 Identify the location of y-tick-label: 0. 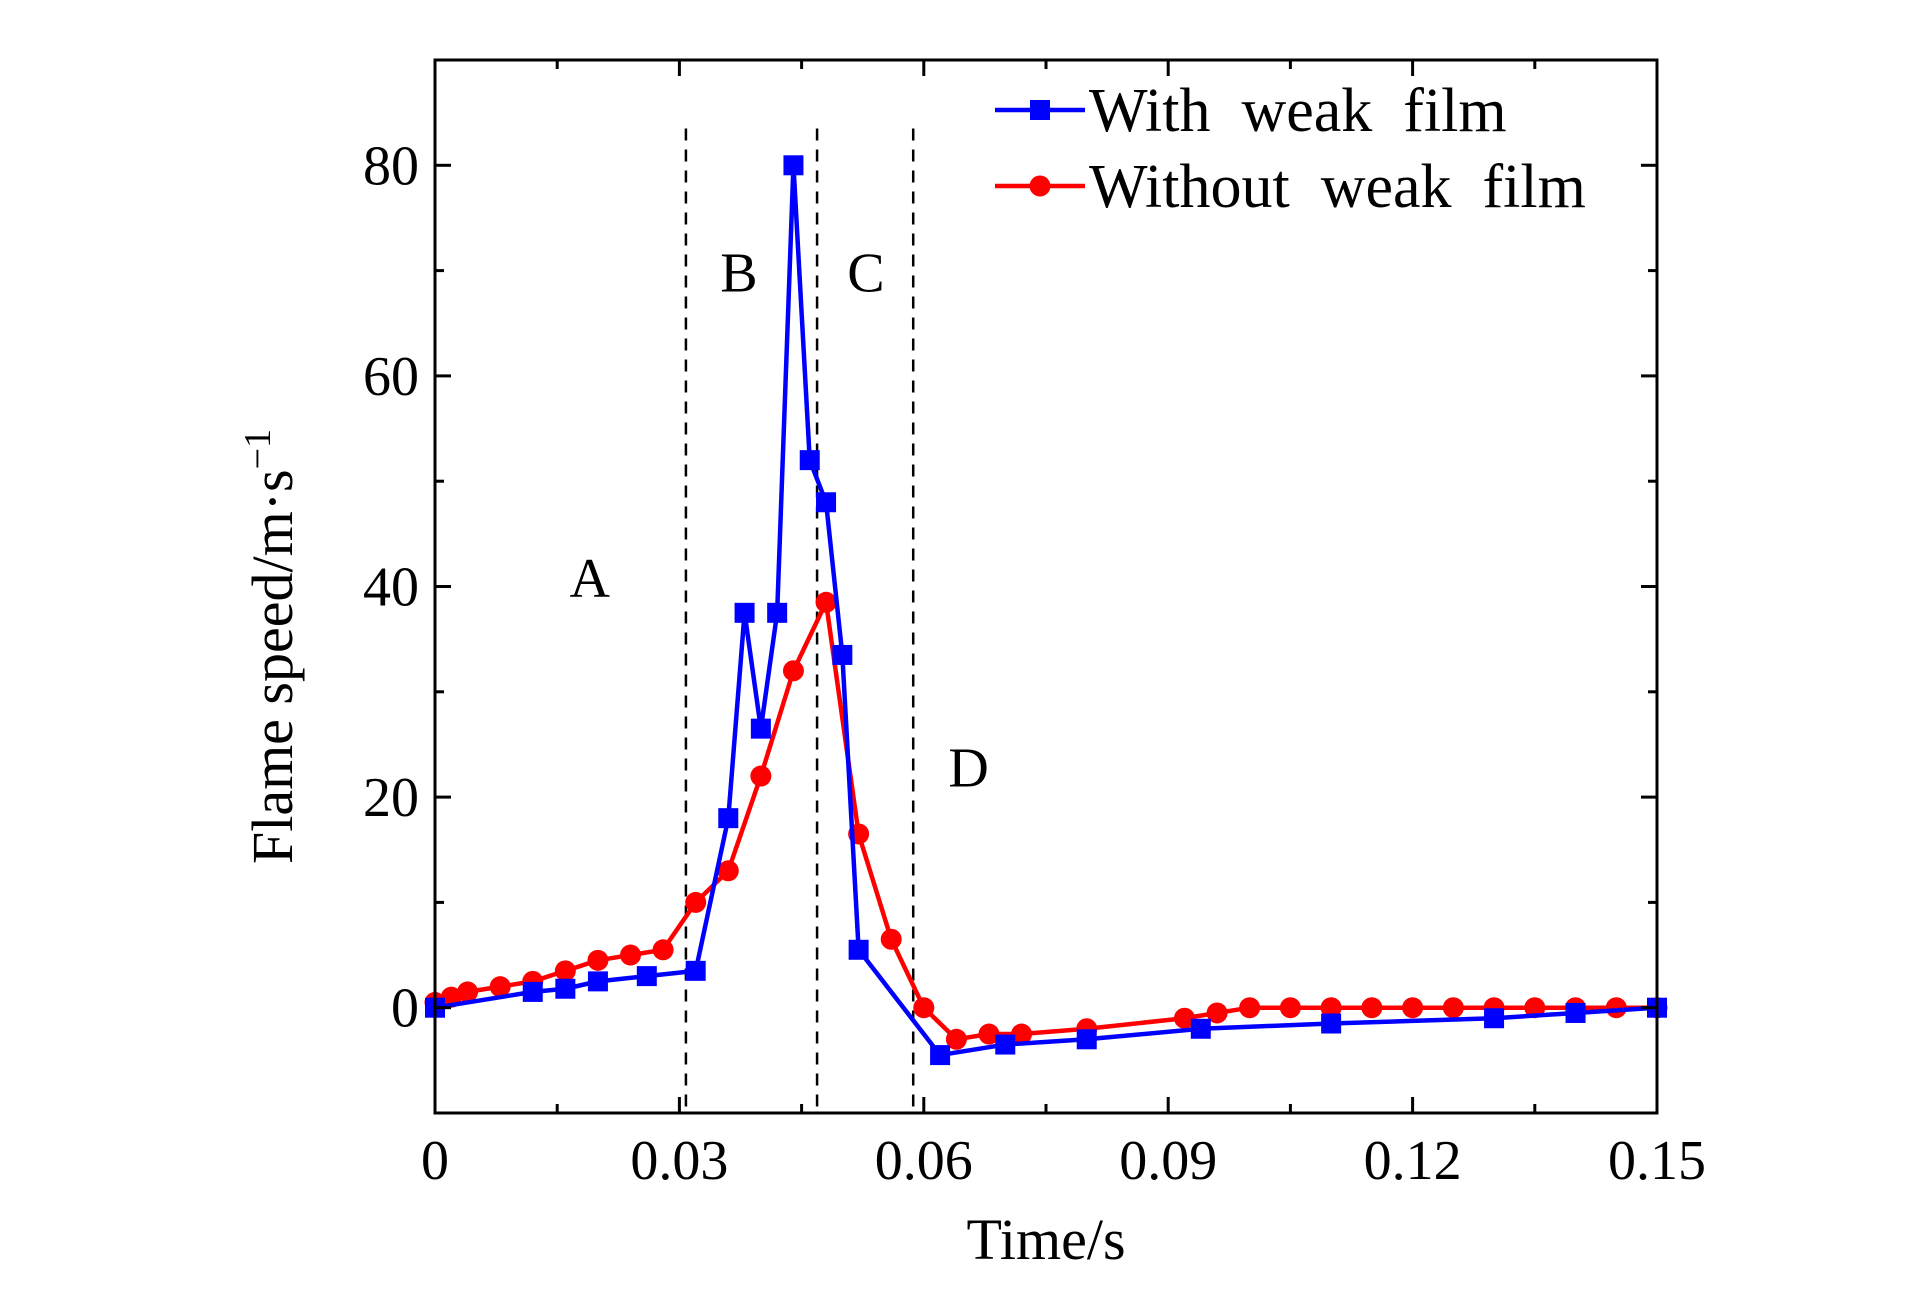
(405, 1009).